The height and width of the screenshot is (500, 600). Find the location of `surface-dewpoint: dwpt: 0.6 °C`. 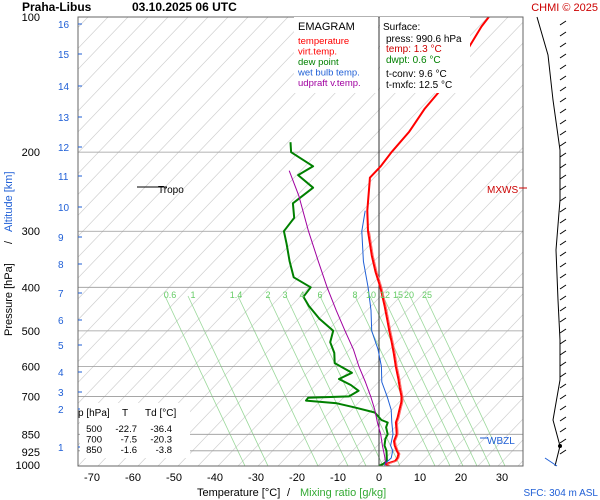

surface-dewpoint: dwpt: 0.6 °C is located at coordinates (413, 60).